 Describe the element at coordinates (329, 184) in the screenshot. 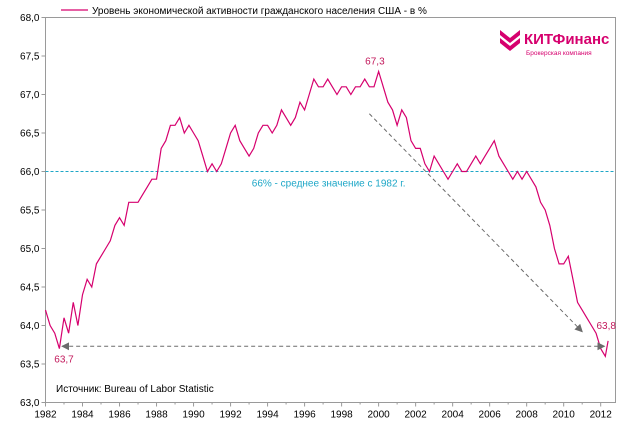

I see `average-reference-label: 66% - среднее значение с 1982 г.` at that location.